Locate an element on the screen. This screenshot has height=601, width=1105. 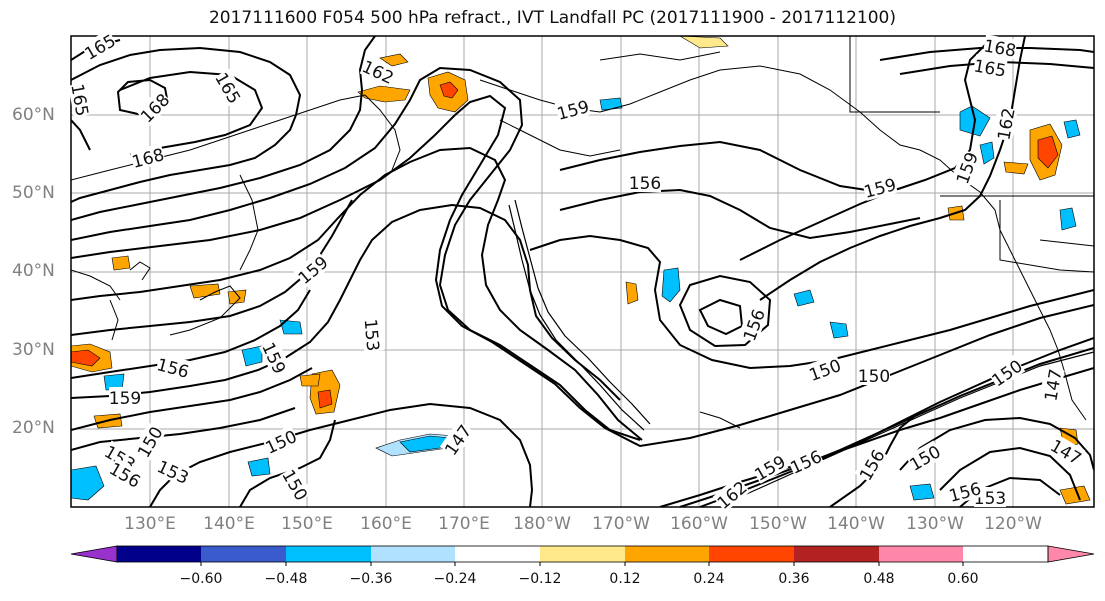
lon-label-170e: 170°E is located at coordinates (464, 524).